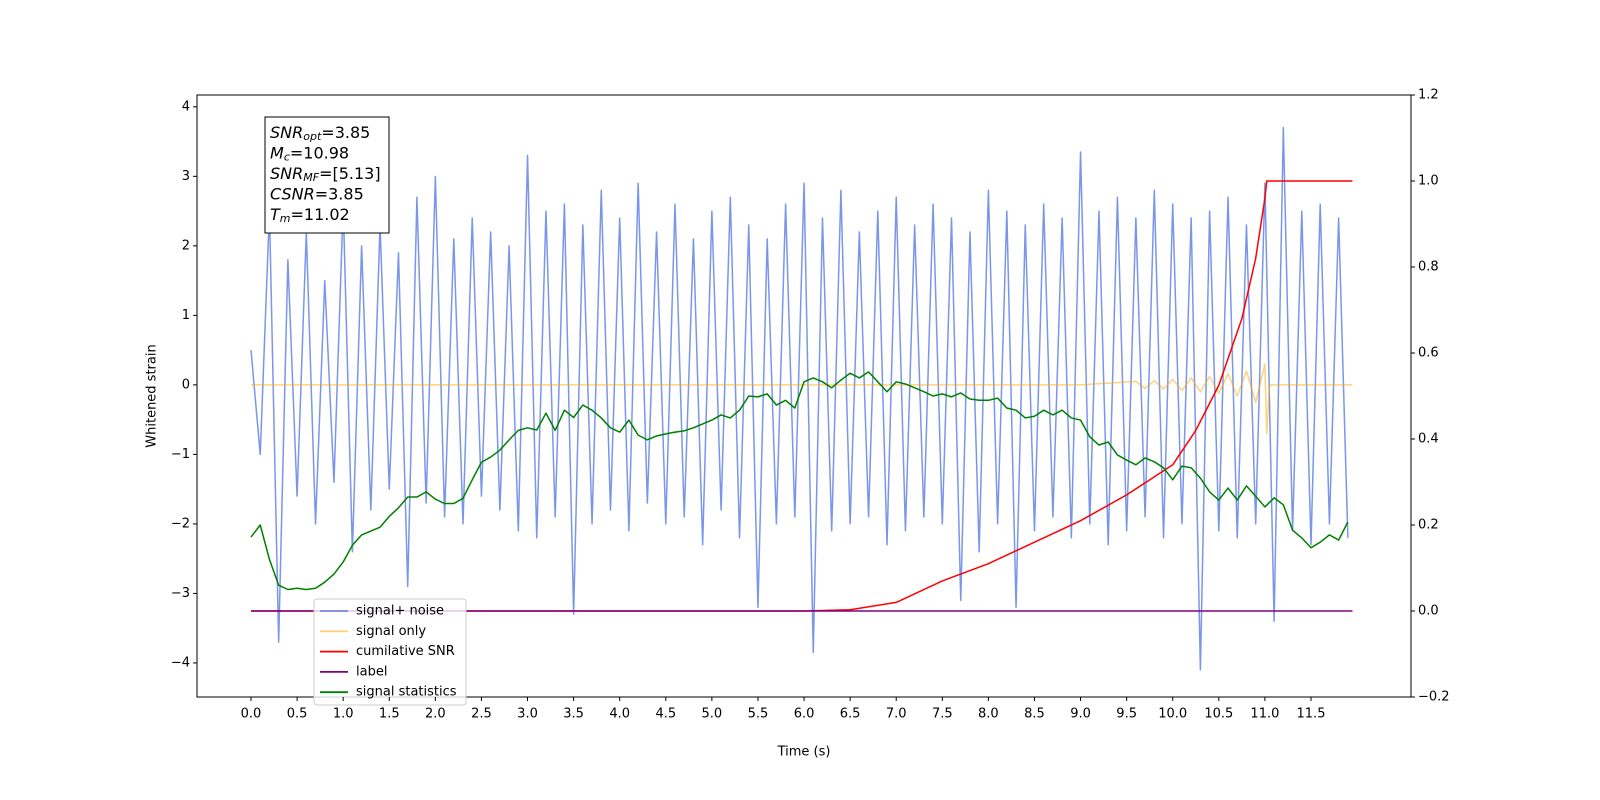 Image resolution: width=1600 pixels, height=800 pixels. I want to click on y-tick-label: −4, so click(180, 662).